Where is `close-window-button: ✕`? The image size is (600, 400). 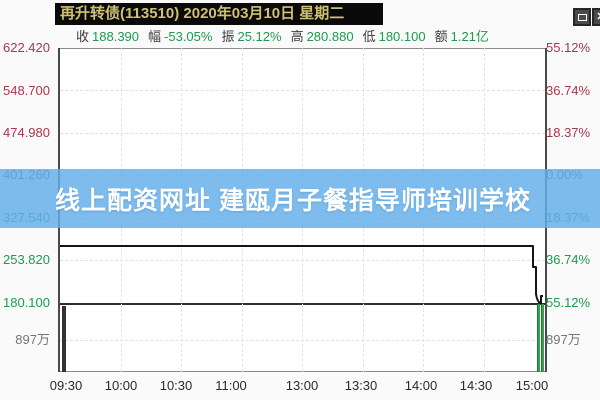
close-window-button: ✕ is located at coordinates (596, 17).